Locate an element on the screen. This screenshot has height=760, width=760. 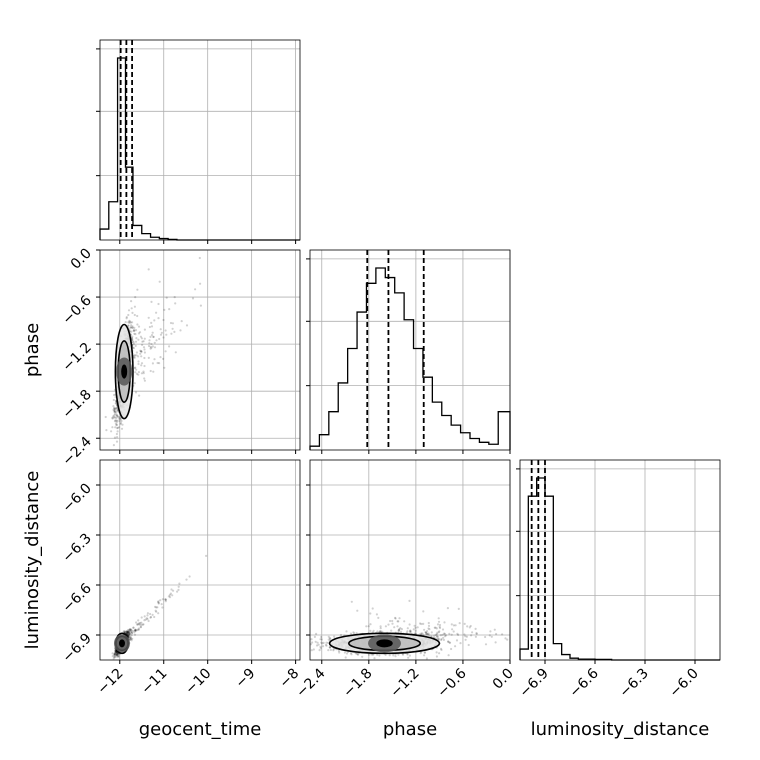
density-core is located at coordinates (124, 371).